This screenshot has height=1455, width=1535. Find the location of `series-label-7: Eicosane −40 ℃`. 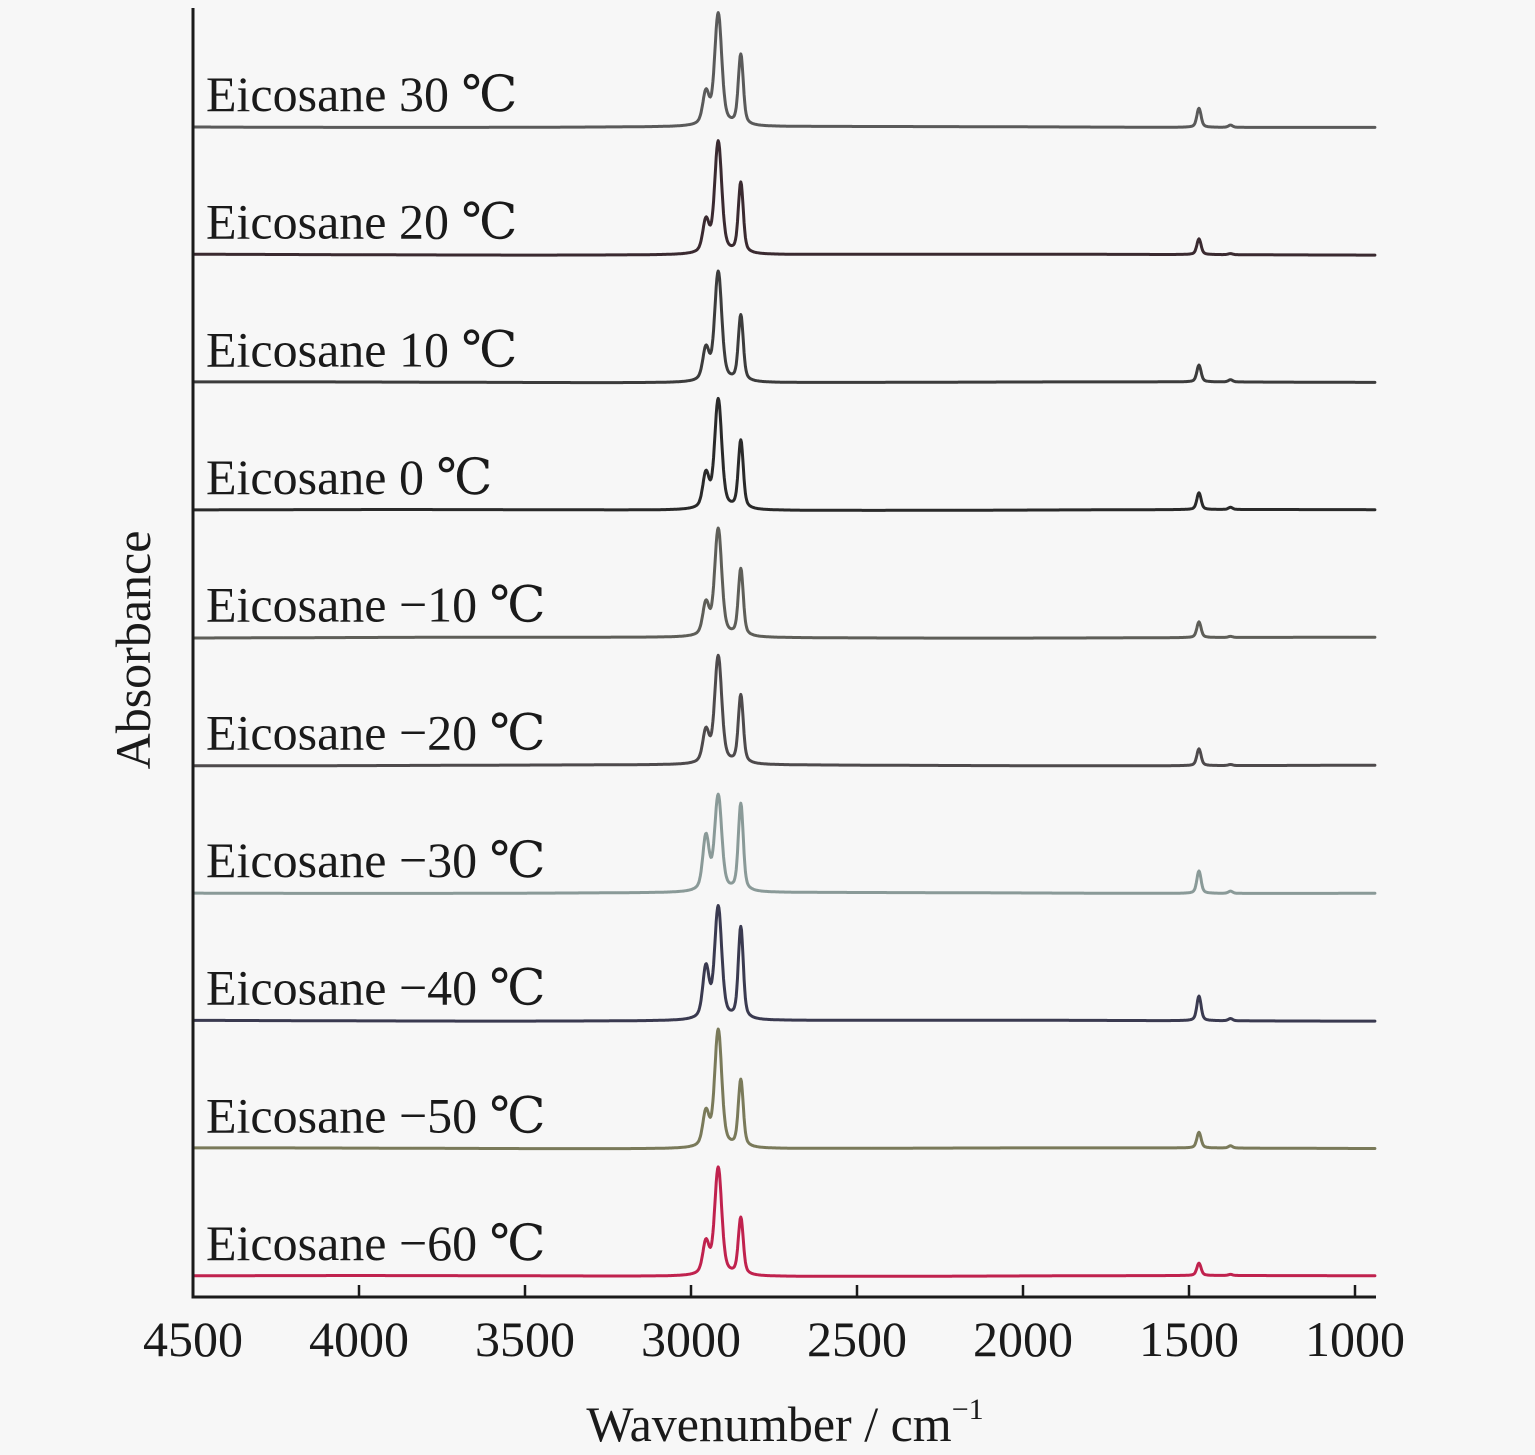

series-label-7: Eicosane −40 ℃ is located at coordinates (376, 988).